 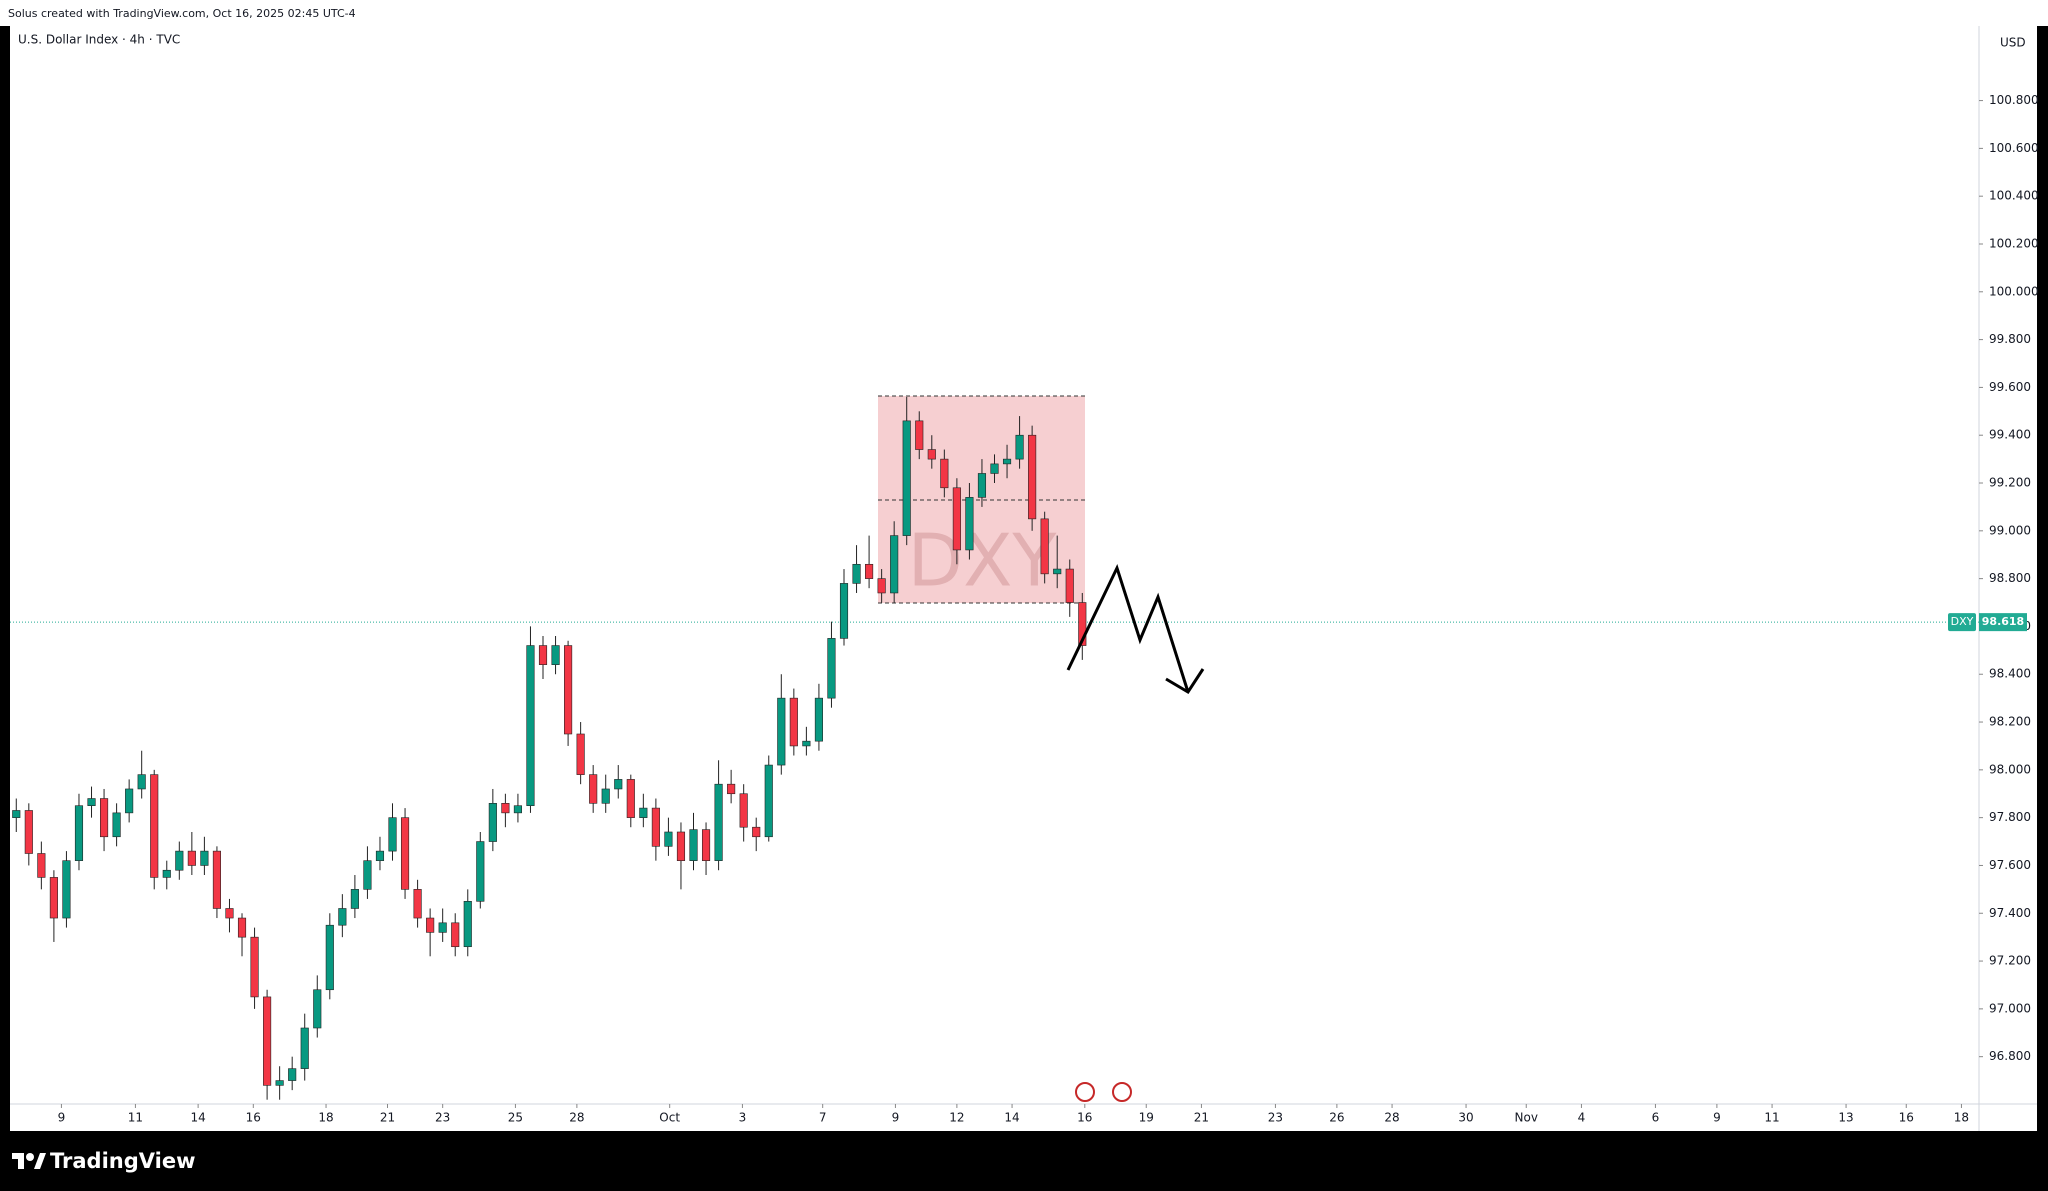 What do you see at coordinates (1024, 1161) in the screenshot?
I see `footer-bar` at bounding box center [1024, 1161].